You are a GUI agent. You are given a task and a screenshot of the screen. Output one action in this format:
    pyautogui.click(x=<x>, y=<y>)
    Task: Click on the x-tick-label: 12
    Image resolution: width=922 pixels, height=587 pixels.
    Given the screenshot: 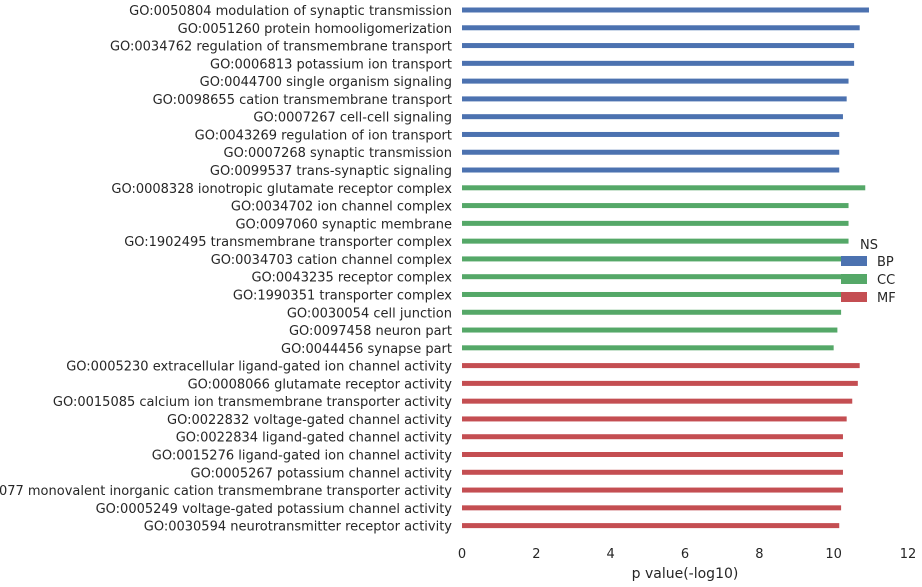 What is the action you would take?
    pyautogui.click(x=908, y=554)
    